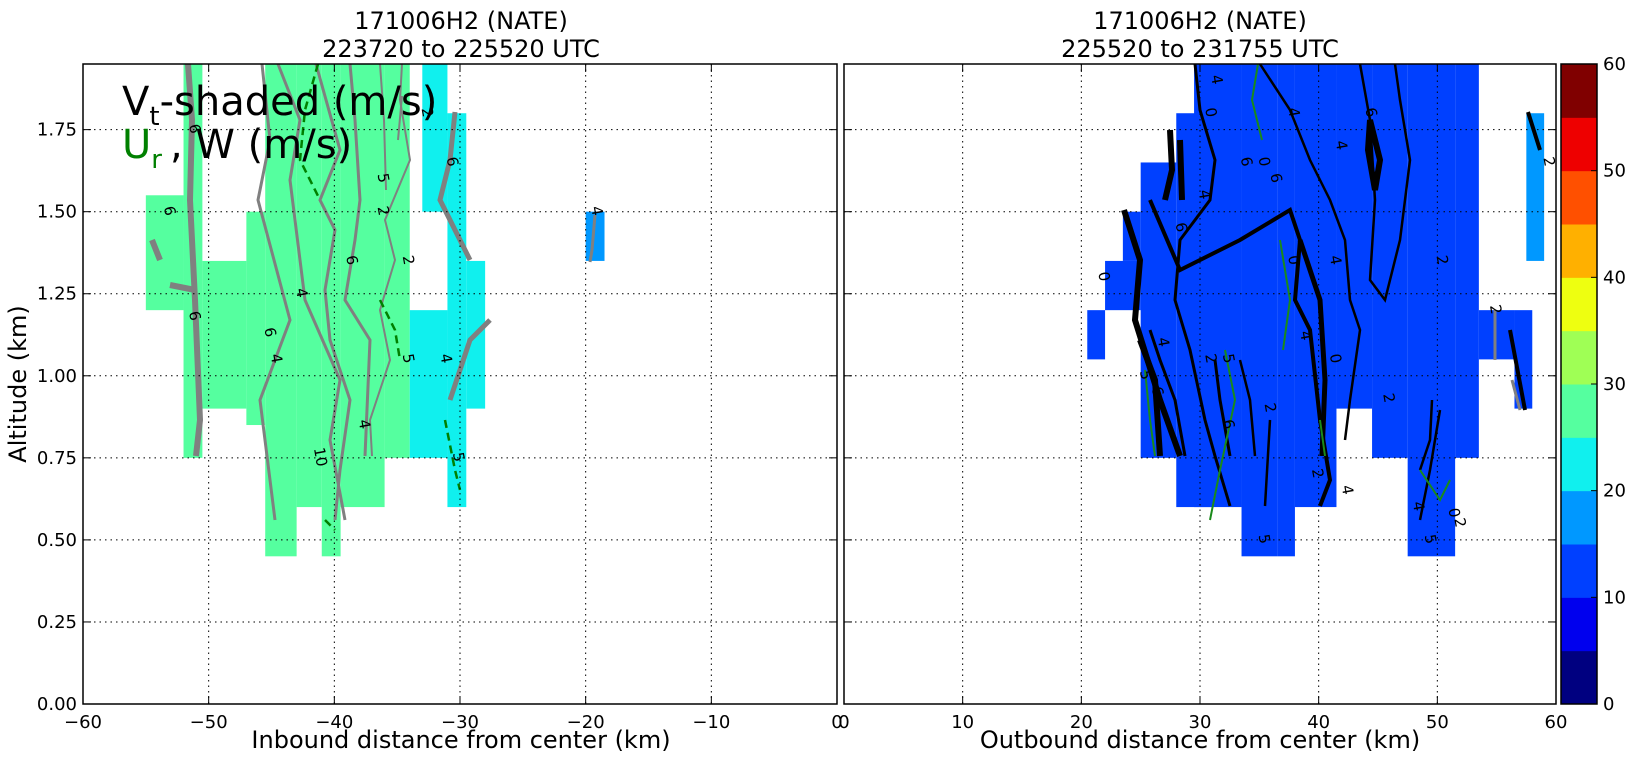 This screenshot has width=1634, height=762. What do you see at coordinates (57, 212) in the screenshot?
I see `y-tick-label: 1.50` at bounding box center [57, 212].